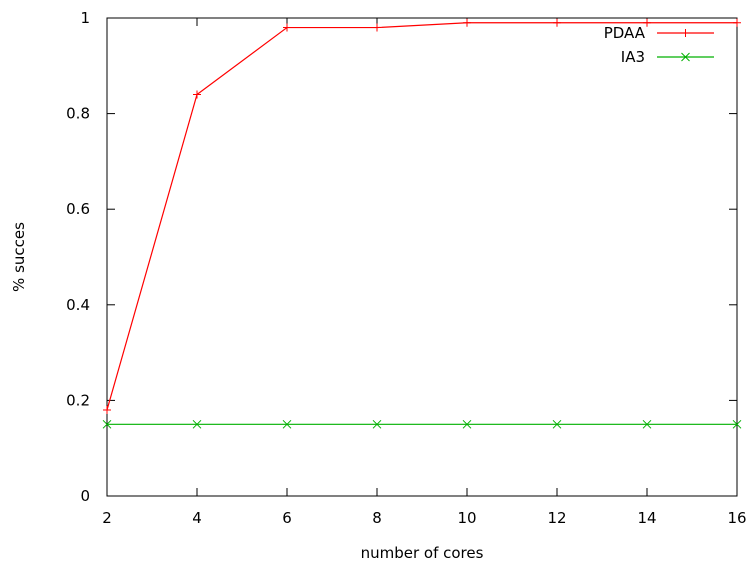 The image size is (749, 566). What do you see at coordinates (377, 518) in the screenshot?
I see `x-tick-label: 8` at bounding box center [377, 518].